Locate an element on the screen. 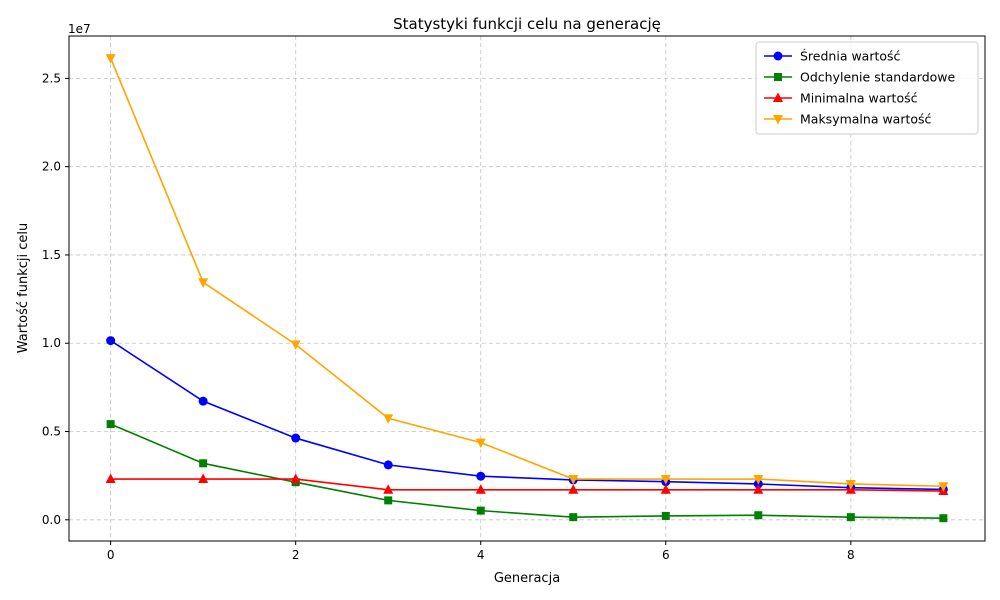 The width and height of the screenshot is (1000, 600). x-tick-label: 4 is located at coordinates (481, 555).